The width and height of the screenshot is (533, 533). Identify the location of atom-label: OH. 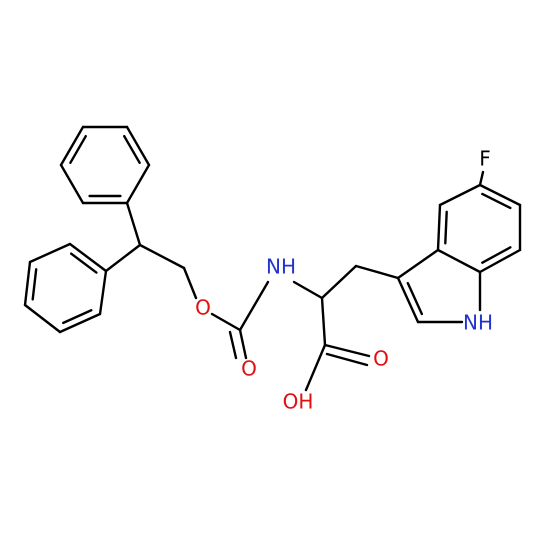
(298, 402).